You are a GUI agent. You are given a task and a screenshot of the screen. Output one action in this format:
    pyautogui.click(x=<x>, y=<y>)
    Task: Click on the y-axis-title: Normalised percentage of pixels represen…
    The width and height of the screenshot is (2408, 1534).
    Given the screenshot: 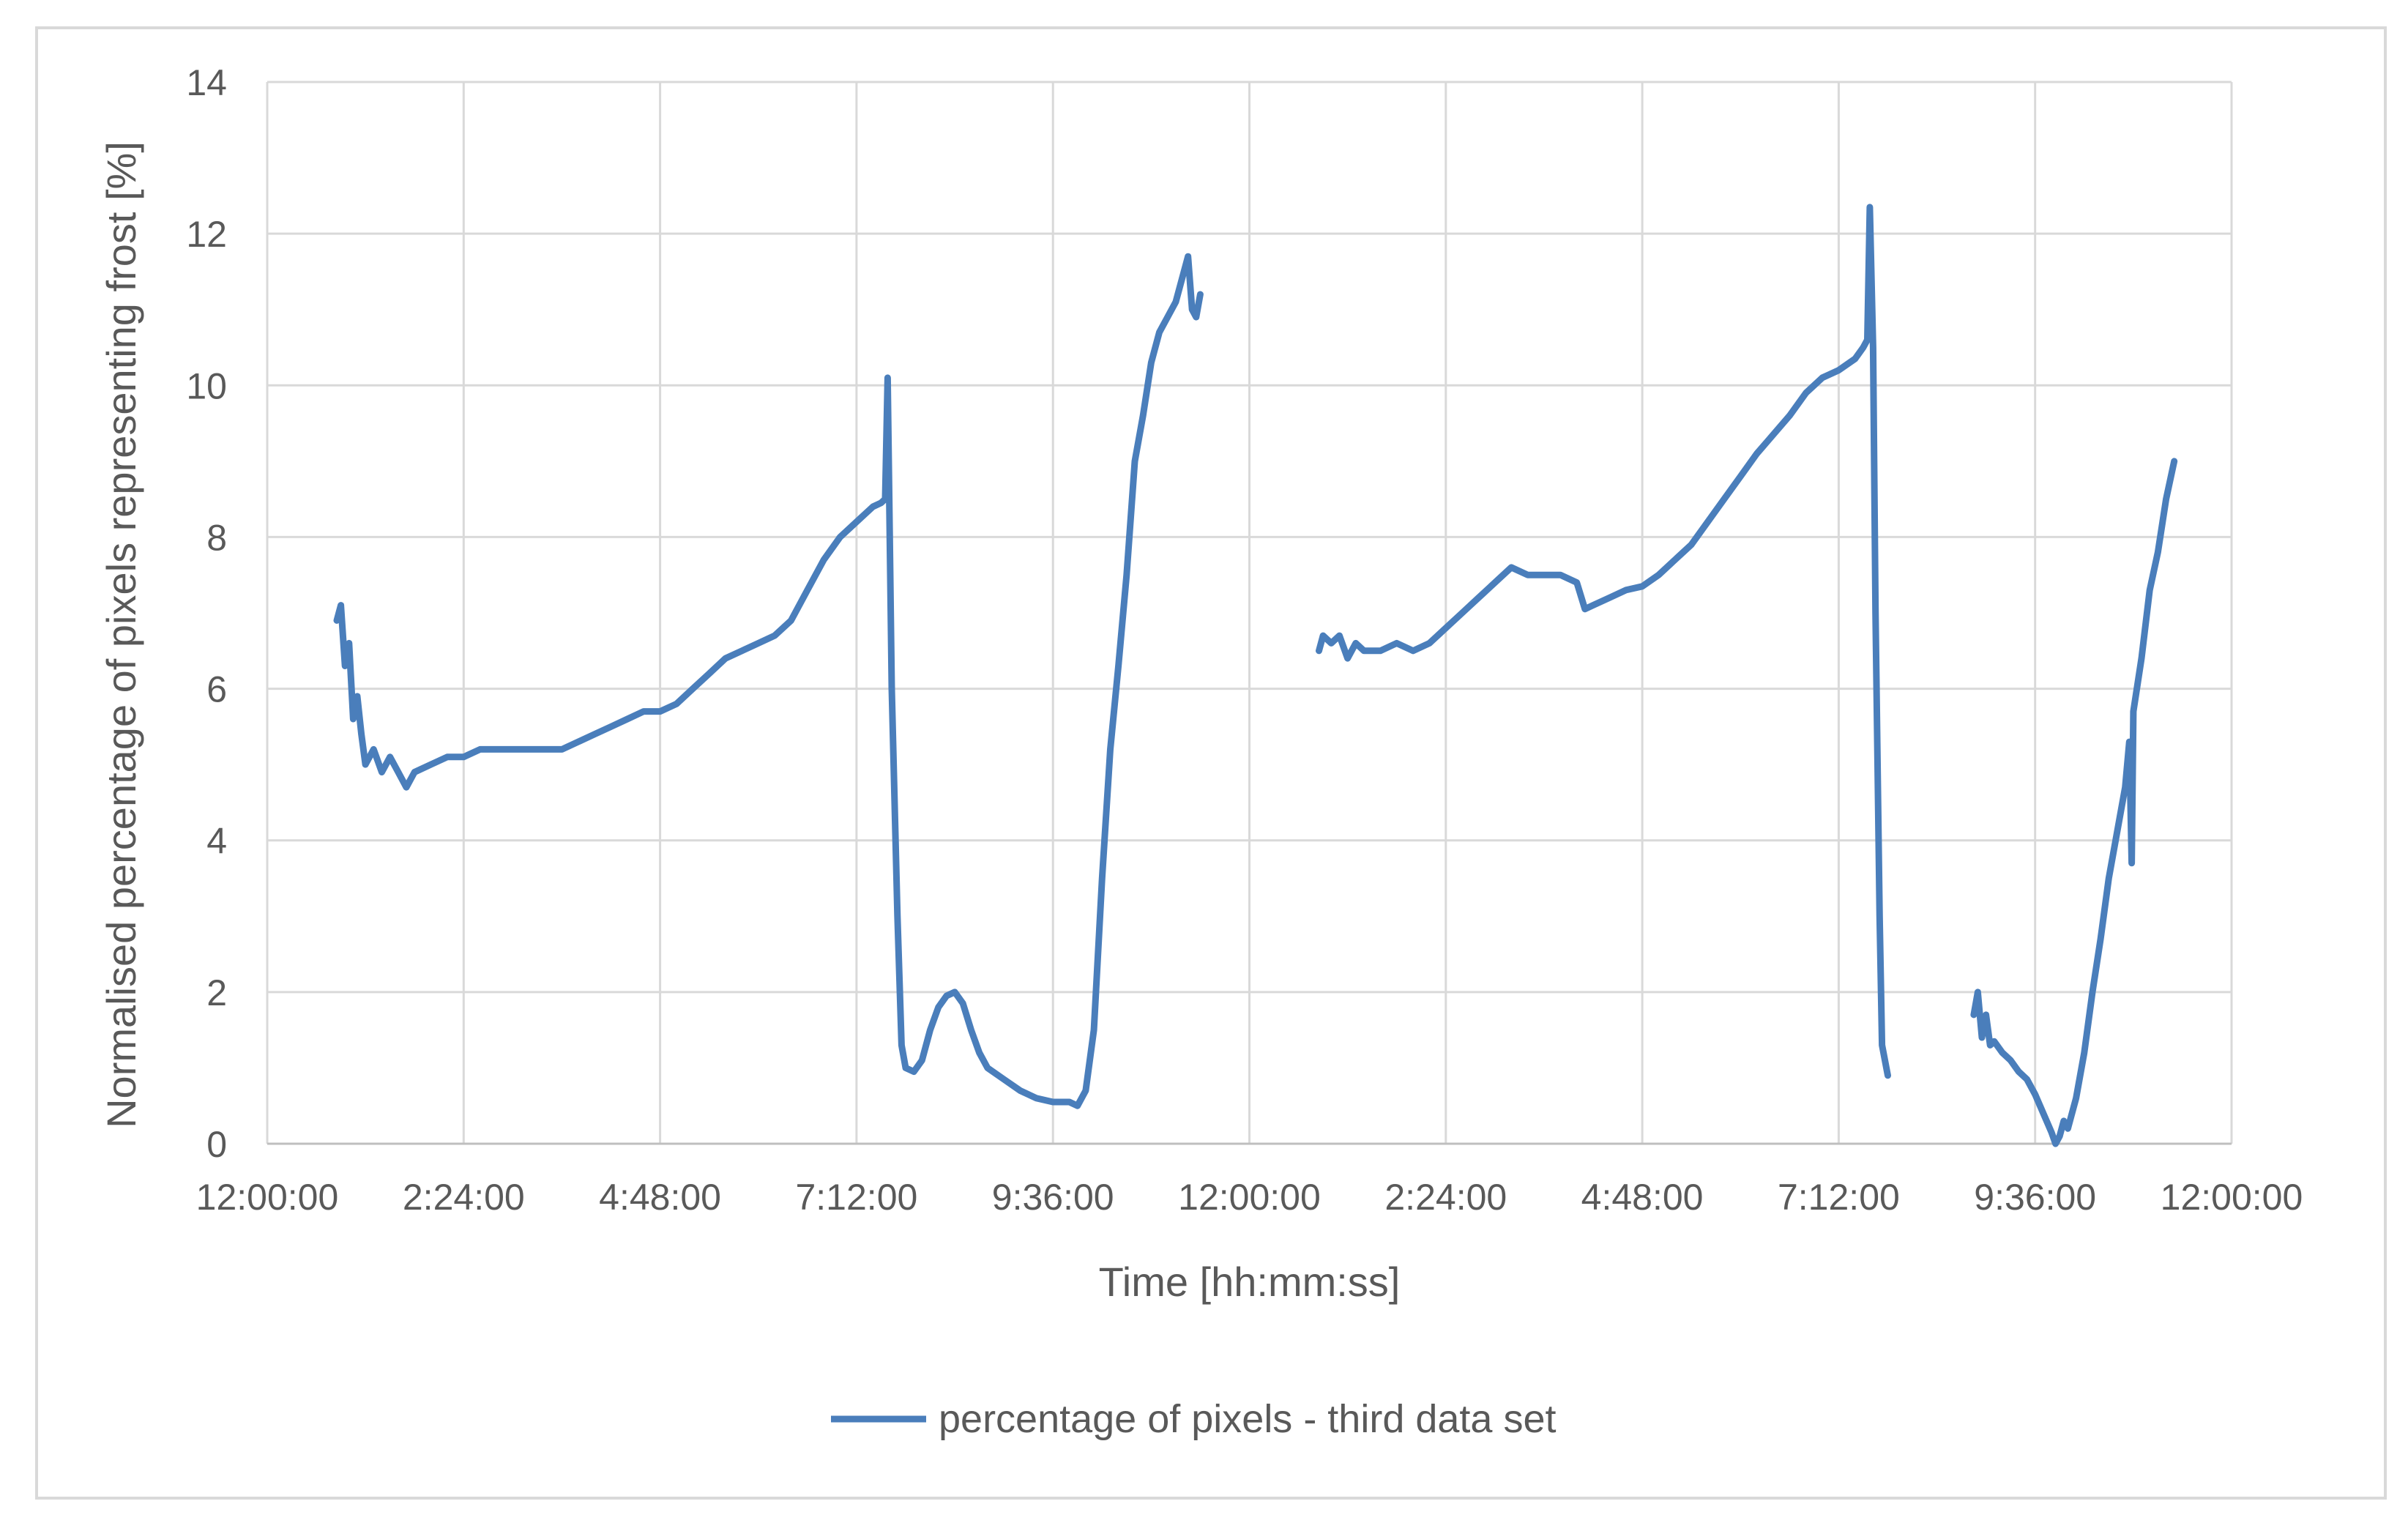 What is the action you would take?
    pyautogui.click(x=121, y=634)
    